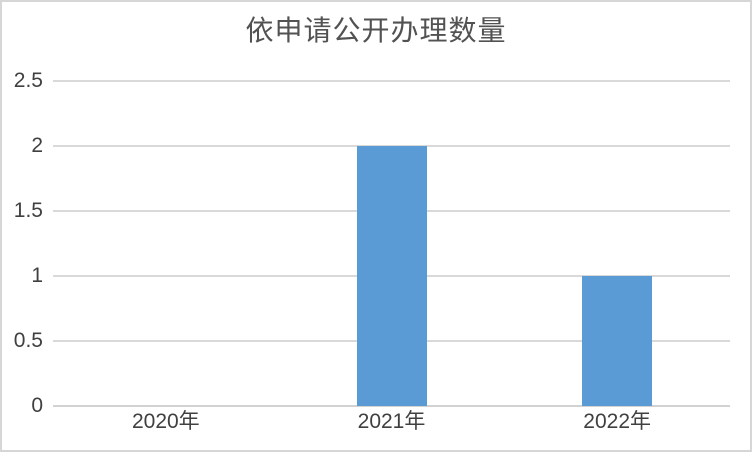  Describe the element at coordinates (37, 405) in the screenshot. I see `y-axis-tick-label: 0` at that location.